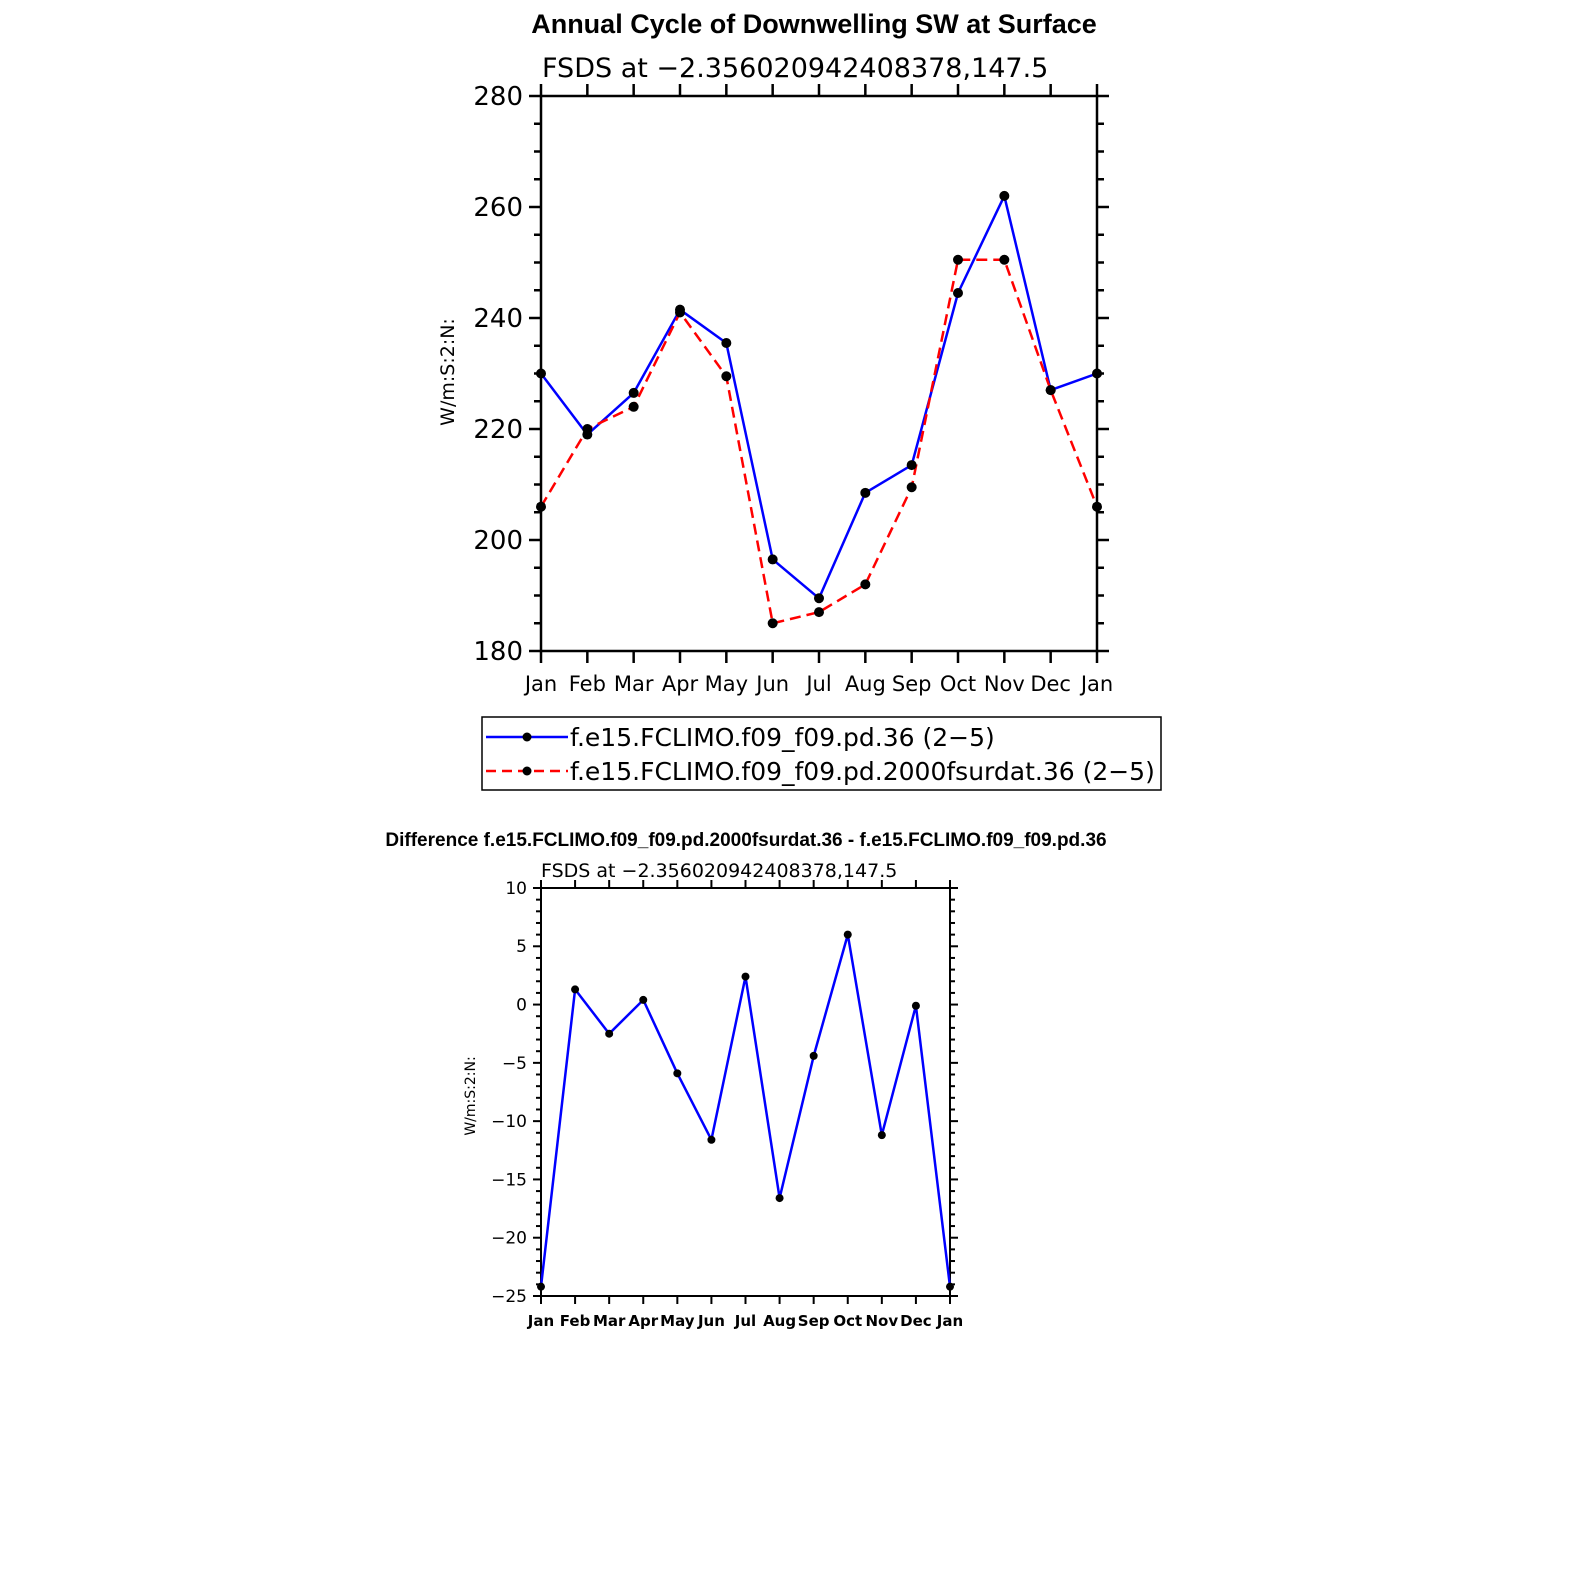 The image size is (1574, 1574). Describe the element at coordinates (795, 68) in the screenshot. I see `main-chart-subtitle: FSDS at −2.356020942408378,147.5` at that location.